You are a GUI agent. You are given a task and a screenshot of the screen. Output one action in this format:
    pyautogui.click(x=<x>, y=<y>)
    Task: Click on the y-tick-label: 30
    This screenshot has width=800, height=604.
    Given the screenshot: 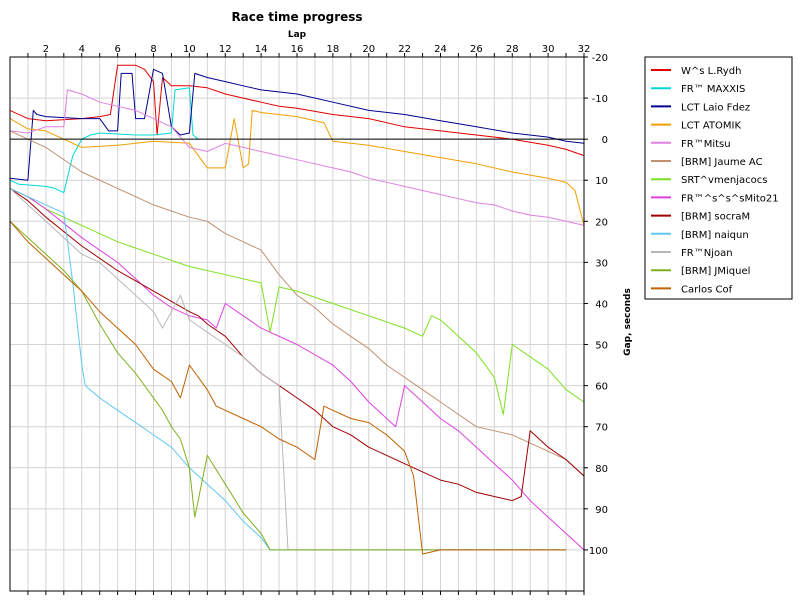 What is the action you would take?
    pyautogui.click(x=601, y=263)
    